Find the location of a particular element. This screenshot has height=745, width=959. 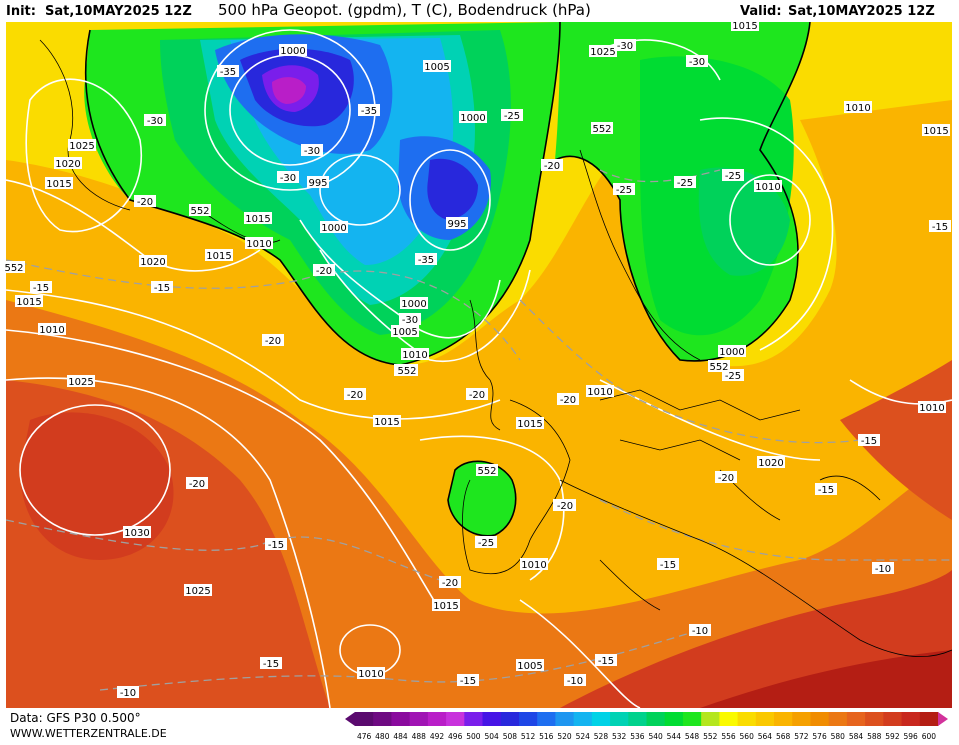

temperature-label: -25 is located at coordinates (486, 542).